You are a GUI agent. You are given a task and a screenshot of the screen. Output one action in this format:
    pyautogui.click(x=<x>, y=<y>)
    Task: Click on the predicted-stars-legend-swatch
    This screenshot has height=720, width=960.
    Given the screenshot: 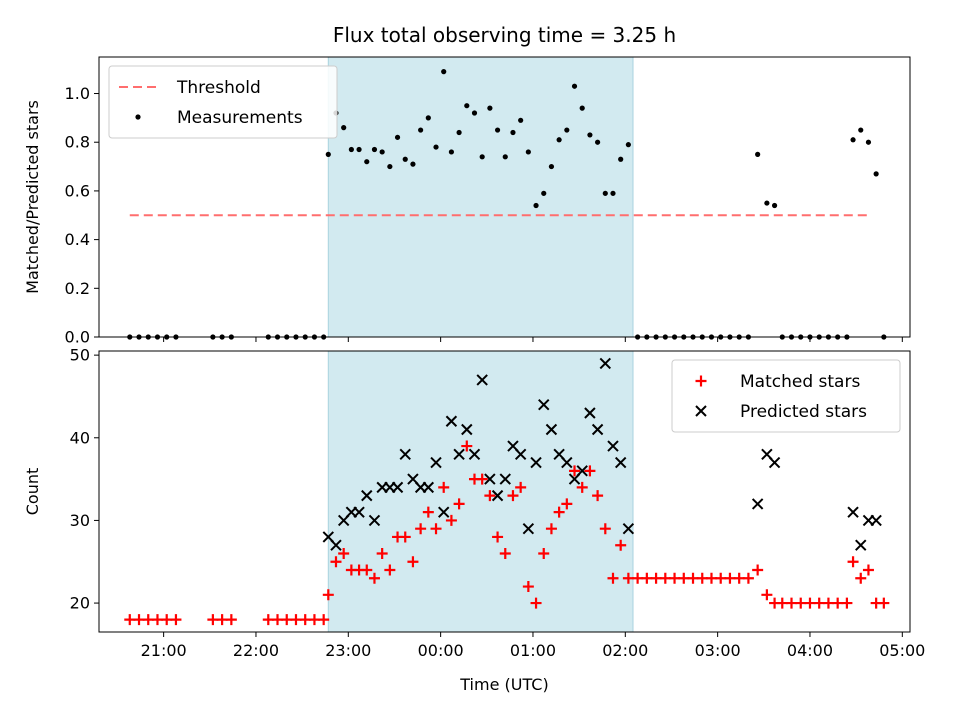 What is the action you would take?
    pyautogui.click(x=701, y=411)
    